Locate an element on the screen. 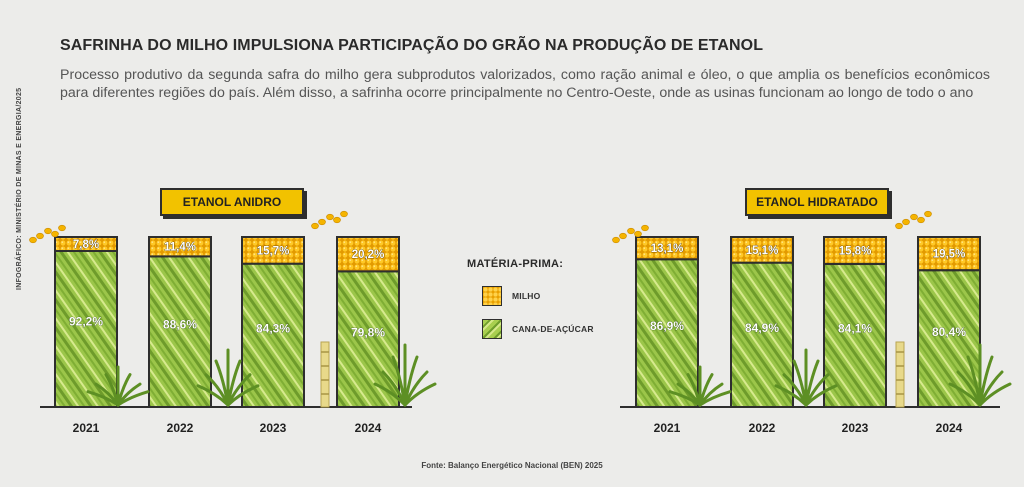 This screenshot has height=487, width=1024. chart-title-etanol-hidratado: ETANOL HIDRATADO is located at coordinates (817, 202).